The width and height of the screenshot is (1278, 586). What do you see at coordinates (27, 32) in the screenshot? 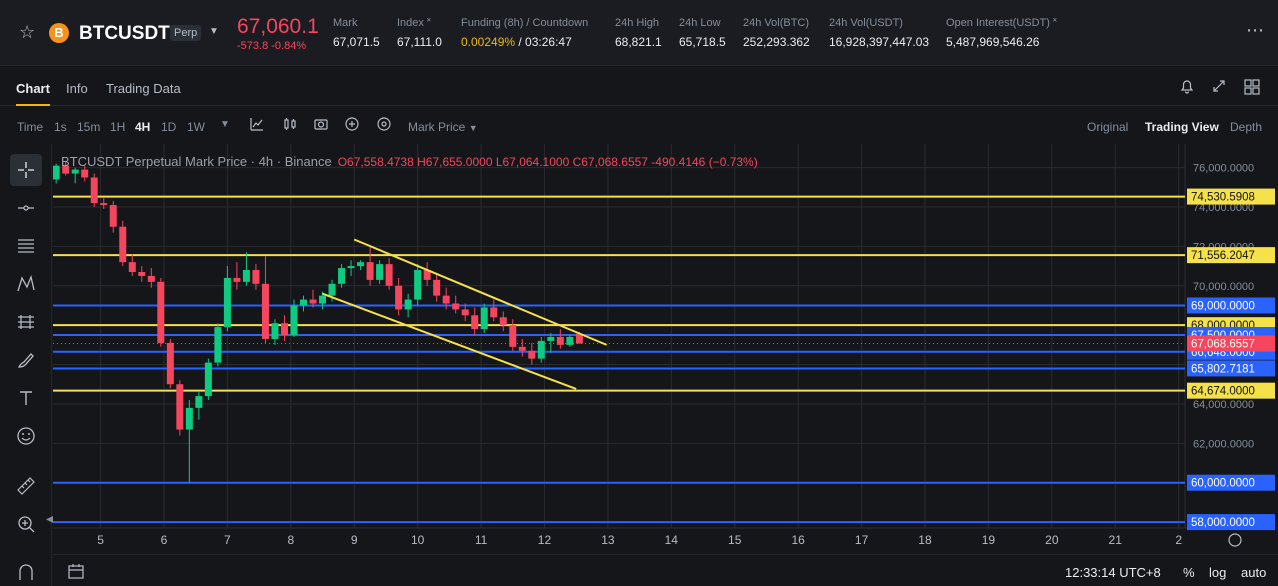
I see `star-icon: ☆` at bounding box center [27, 32].